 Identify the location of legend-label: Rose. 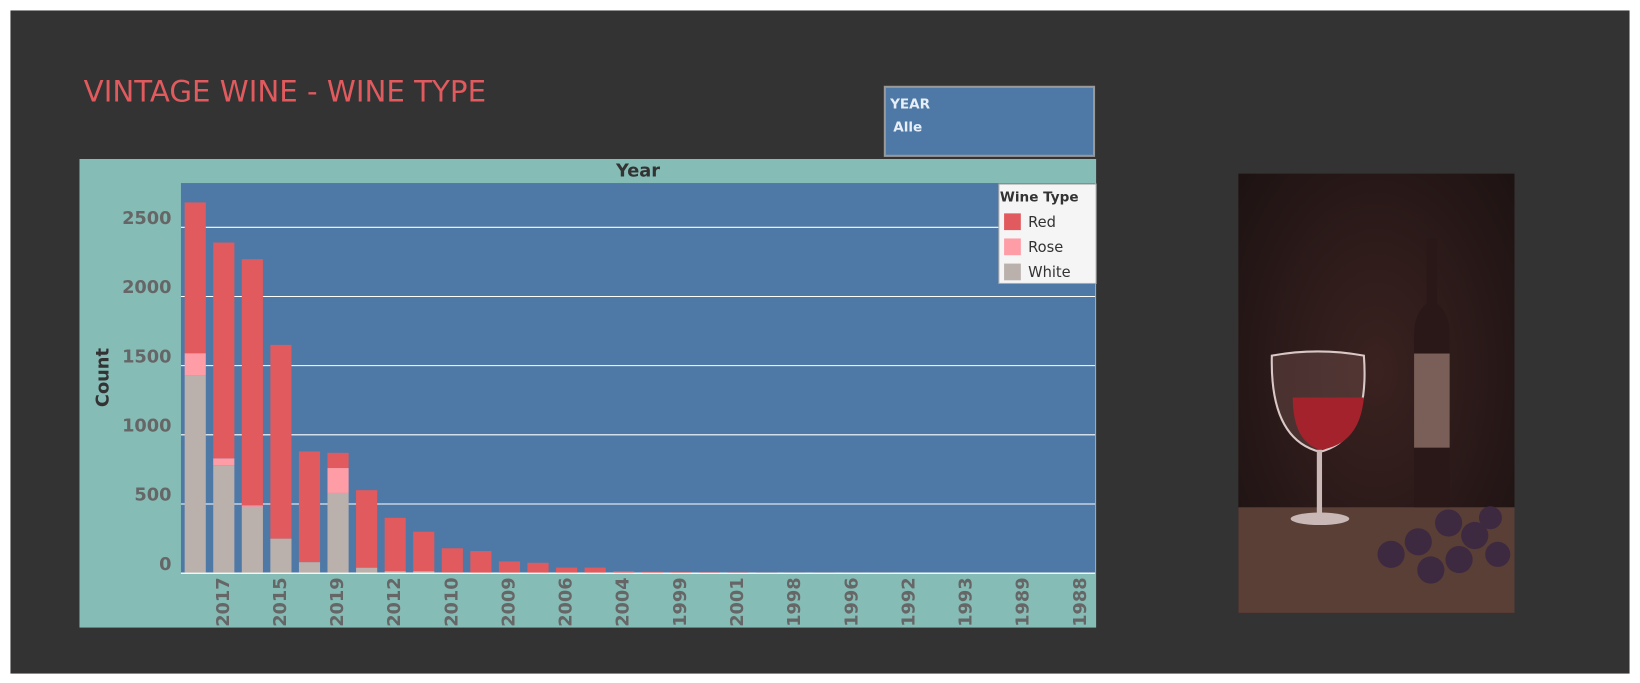
(1045, 247).